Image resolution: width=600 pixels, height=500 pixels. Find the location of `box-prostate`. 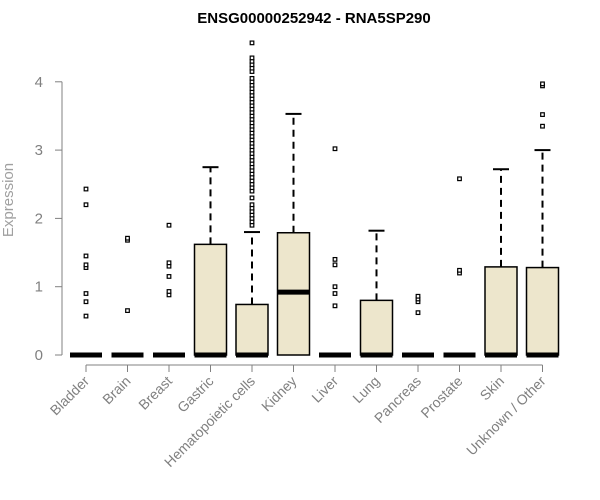

box-prostate is located at coordinates (459, 267).